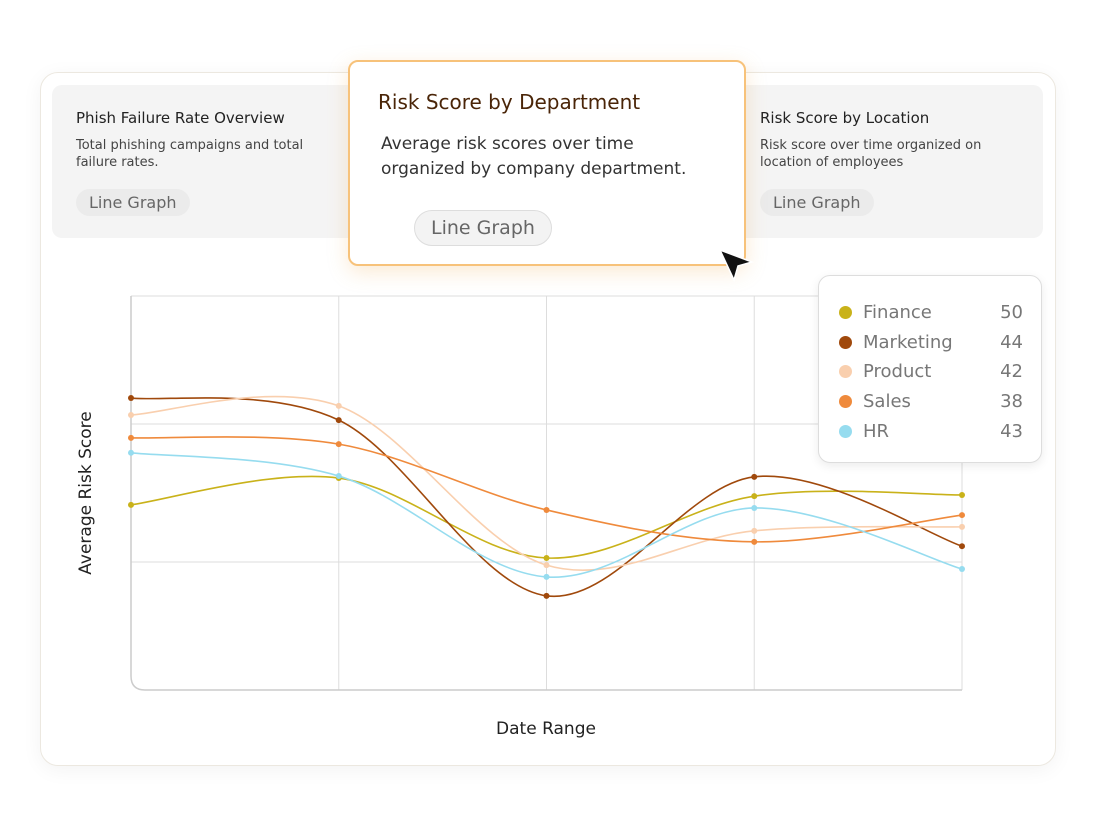 The width and height of the screenshot is (1095, 818). I want to click on legend-value: 50, so click(1011, 313).